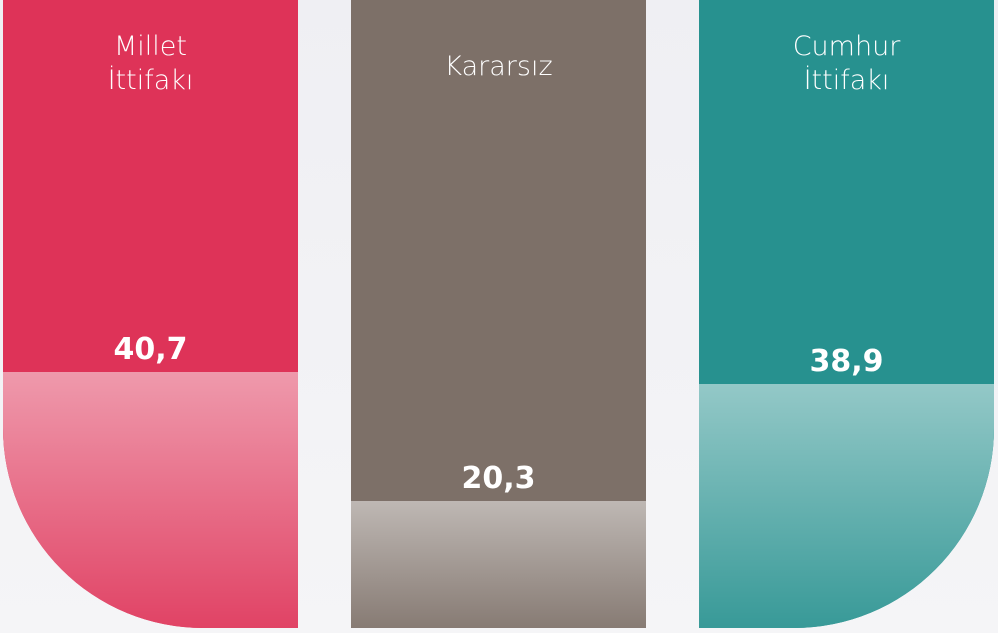 The width and height of the screenshot is (998, 633). What do you see at coordinates (150, 350) in the screenshot?
I see `value-label: 40,7` at bounding box center [150, 350].